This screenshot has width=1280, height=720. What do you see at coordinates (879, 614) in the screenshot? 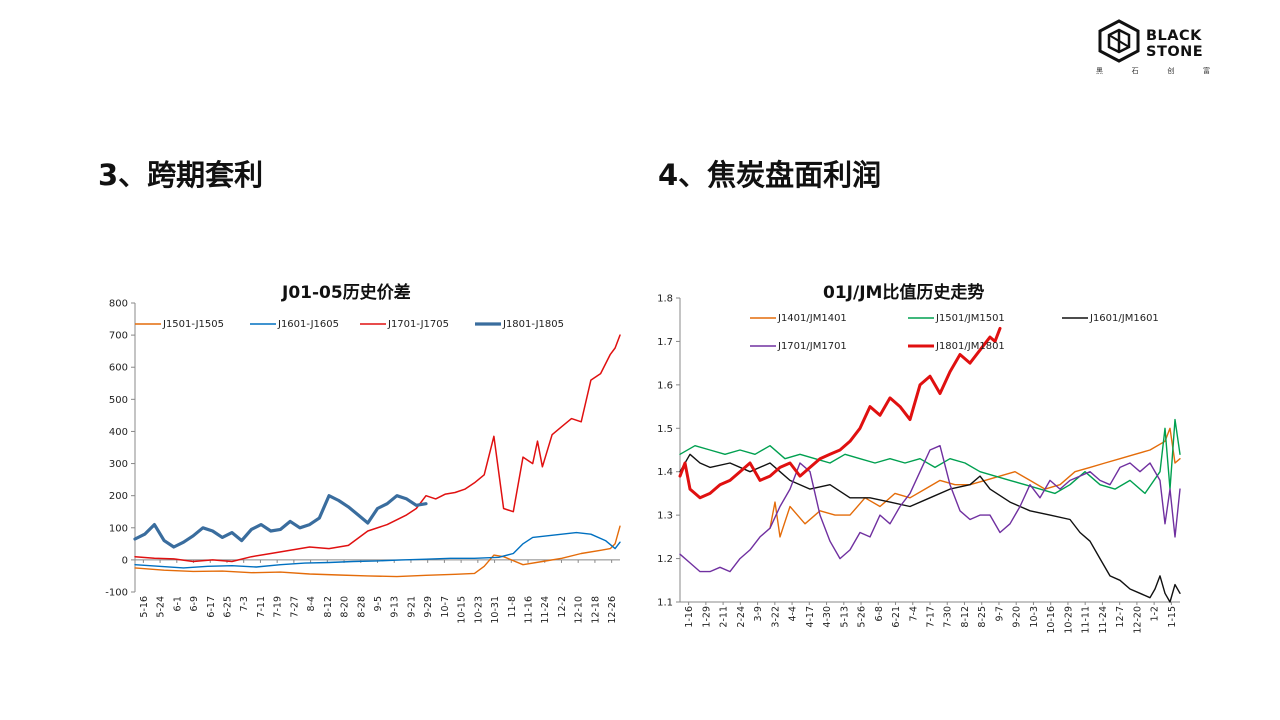
I see `x-tick-label: 6-8` at bounding box center [879, 614].